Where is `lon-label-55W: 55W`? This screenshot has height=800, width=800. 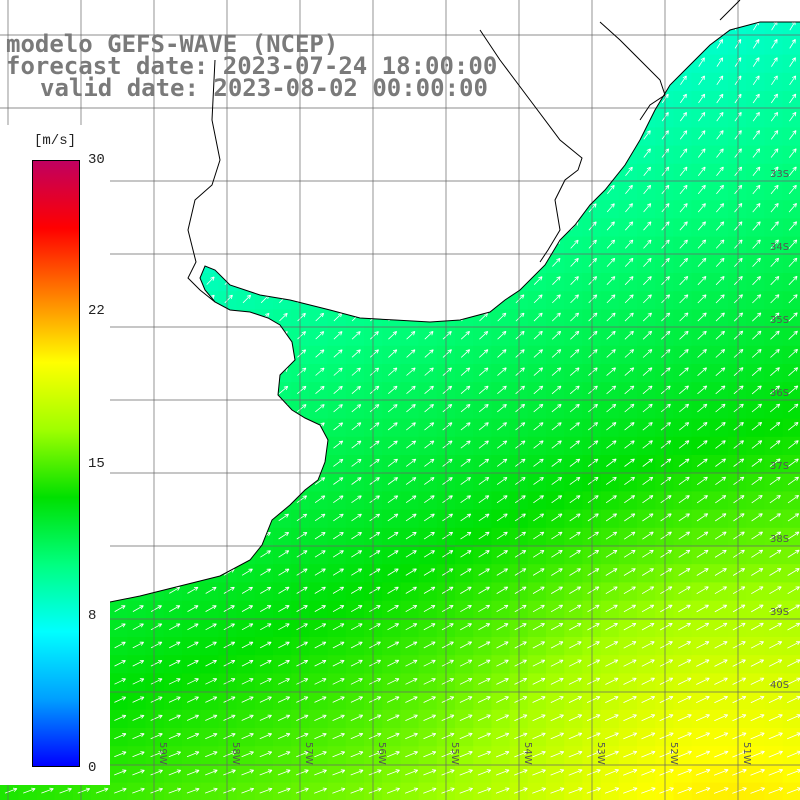 lon-label-55W: 55W is located at coordinates (454, 753).